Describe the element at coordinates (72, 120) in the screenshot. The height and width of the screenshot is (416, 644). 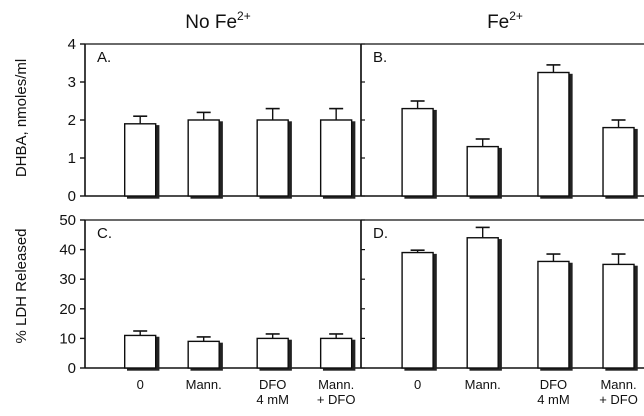
I see `panel-a-ytick-label: 2` at that location.